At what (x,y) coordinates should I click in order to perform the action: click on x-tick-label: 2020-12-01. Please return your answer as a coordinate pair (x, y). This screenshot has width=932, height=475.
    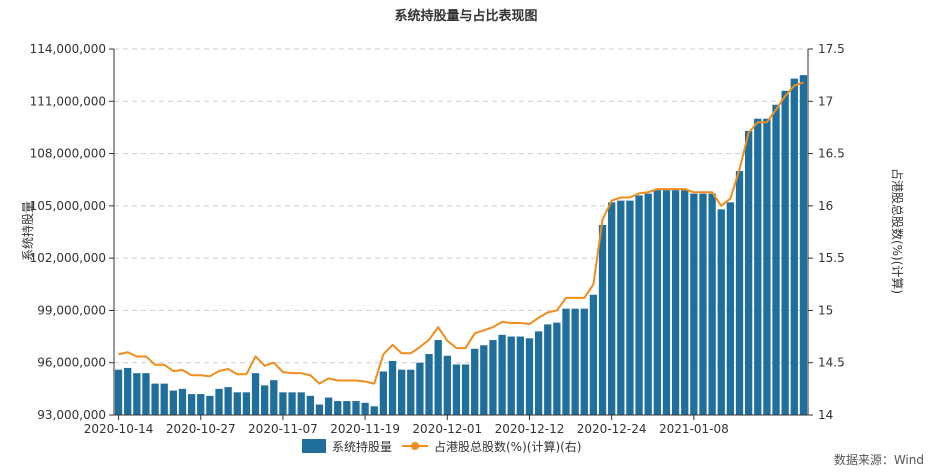
    Looking at the image, I should click on (447, 429).